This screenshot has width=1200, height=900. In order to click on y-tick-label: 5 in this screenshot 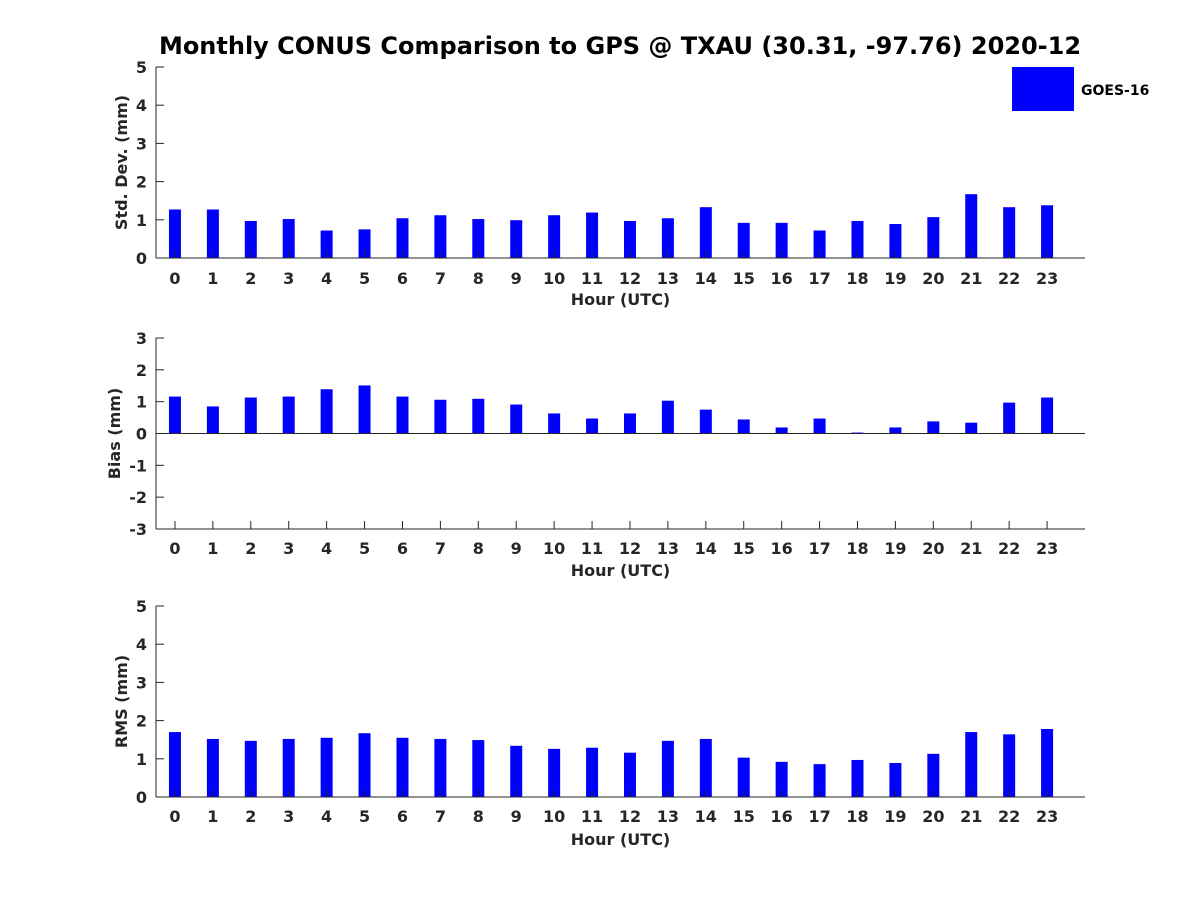, I will do `click(141, 67)`.